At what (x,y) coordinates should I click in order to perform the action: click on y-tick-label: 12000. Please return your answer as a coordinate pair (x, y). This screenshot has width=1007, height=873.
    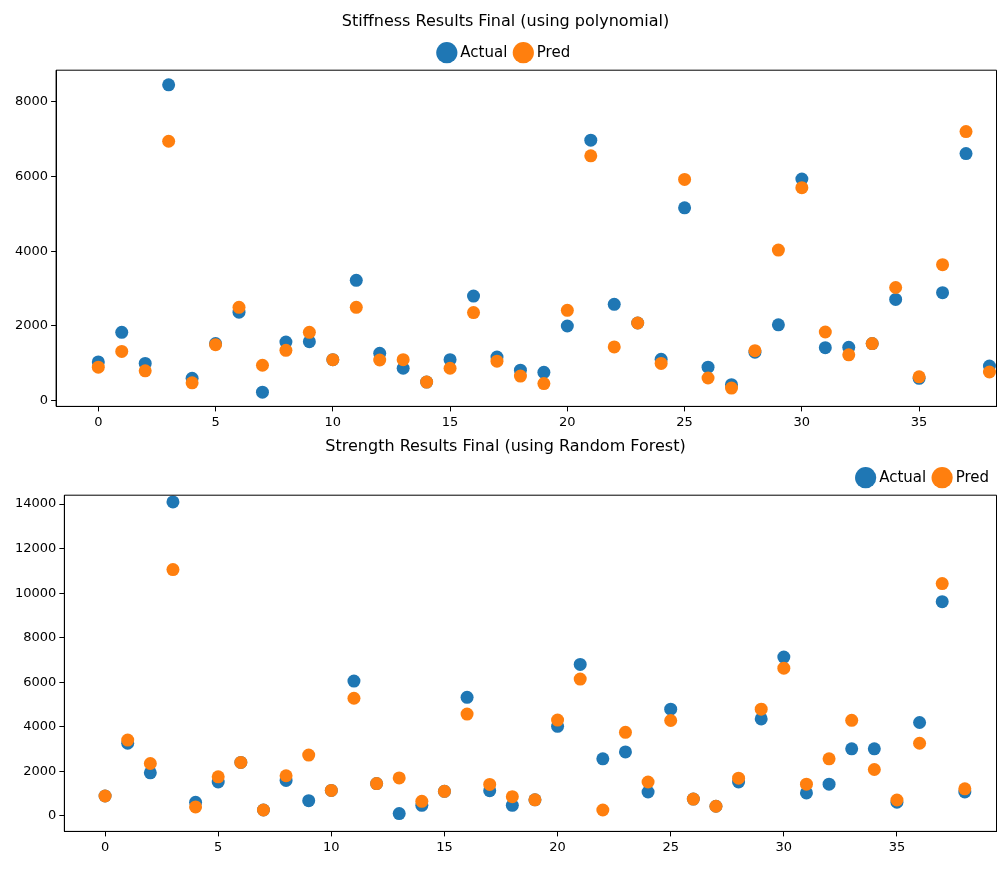
    Looking at the image, I should click on (36, 548).